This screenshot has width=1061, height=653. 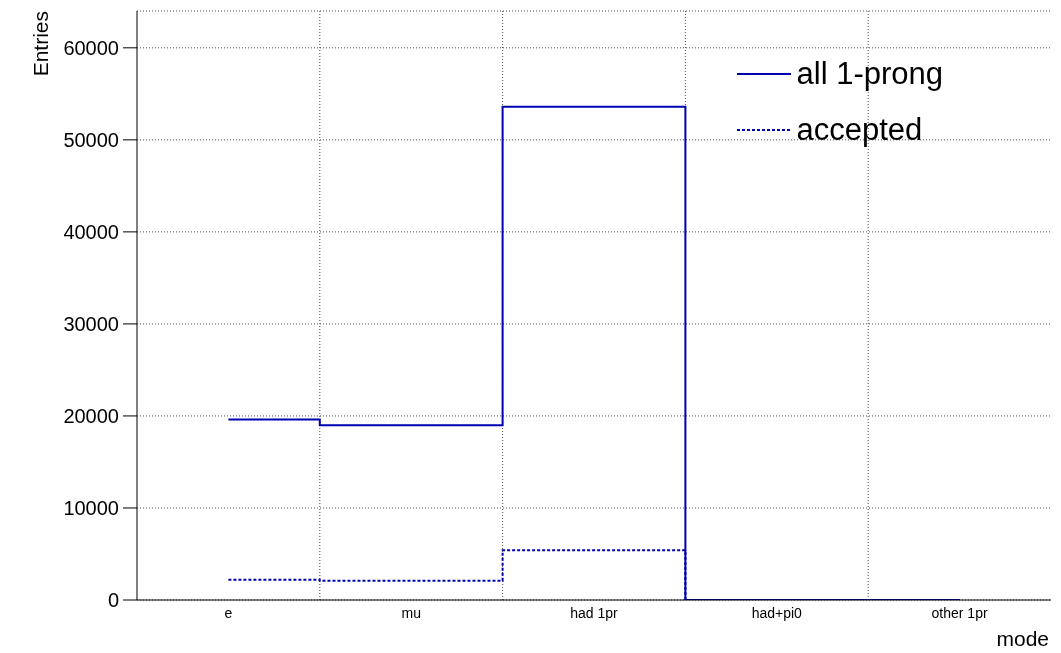 I want to click on x-tick-label: other 1pr, so click(x=959, y=612).